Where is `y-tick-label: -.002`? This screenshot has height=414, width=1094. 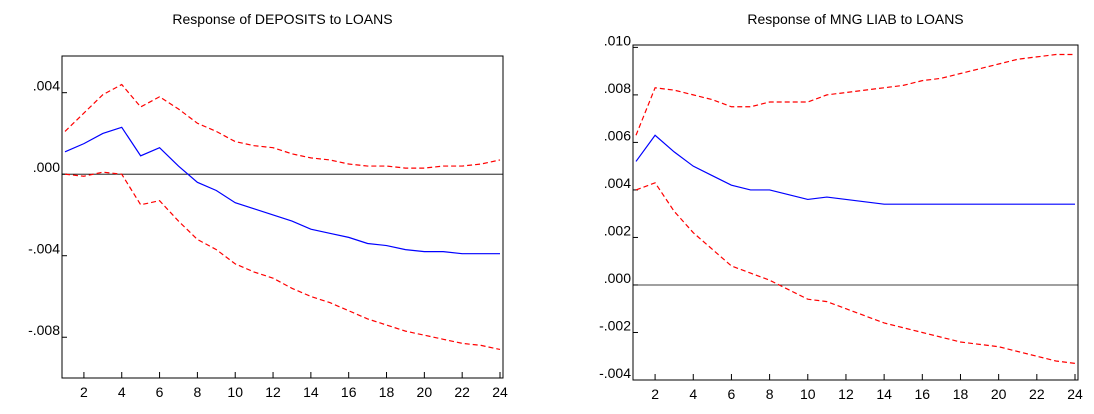 y-tick-label: -.002 is located at coordinates (615, 325).